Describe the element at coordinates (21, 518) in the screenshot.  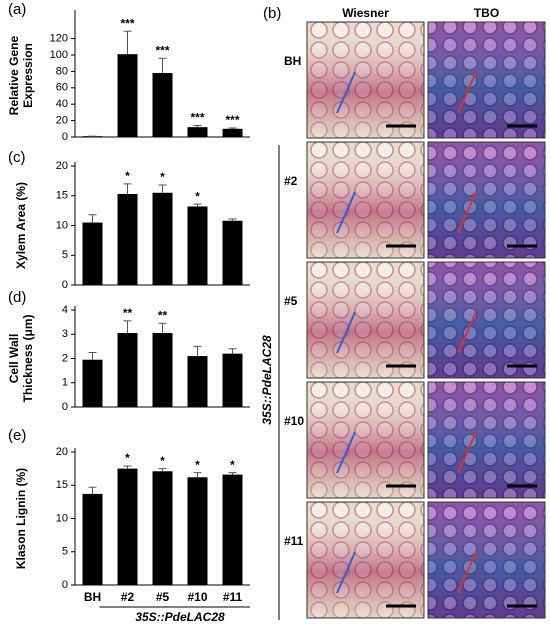
I see `y-axis-label: Klason Lignin (%)` at that location.